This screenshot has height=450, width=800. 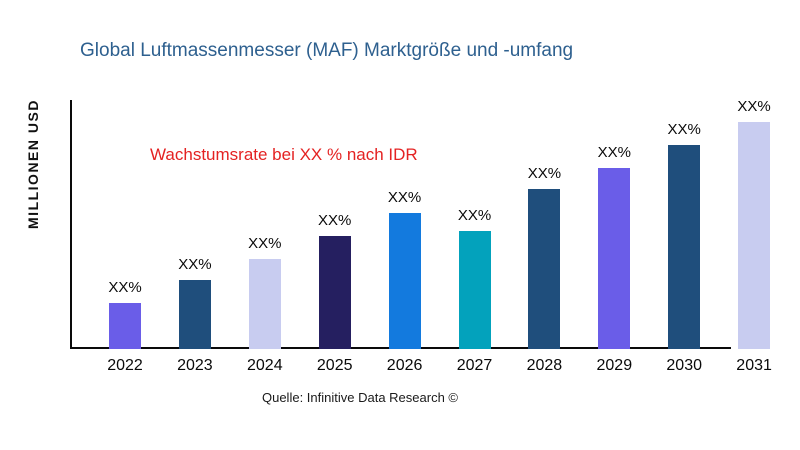 I want to click on x-tick-2025: 2025, so click(x=334, y=365).